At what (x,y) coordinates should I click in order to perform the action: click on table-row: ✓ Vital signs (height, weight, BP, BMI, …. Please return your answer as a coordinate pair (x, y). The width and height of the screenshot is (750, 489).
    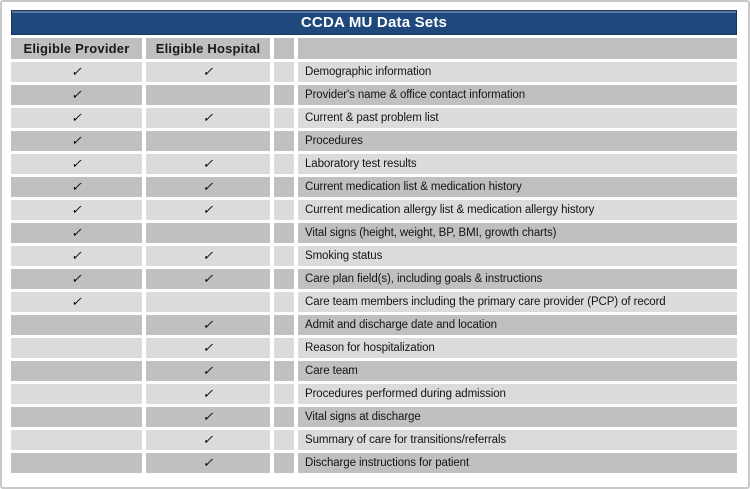
    Looking at the image, I should click on (374, 233).